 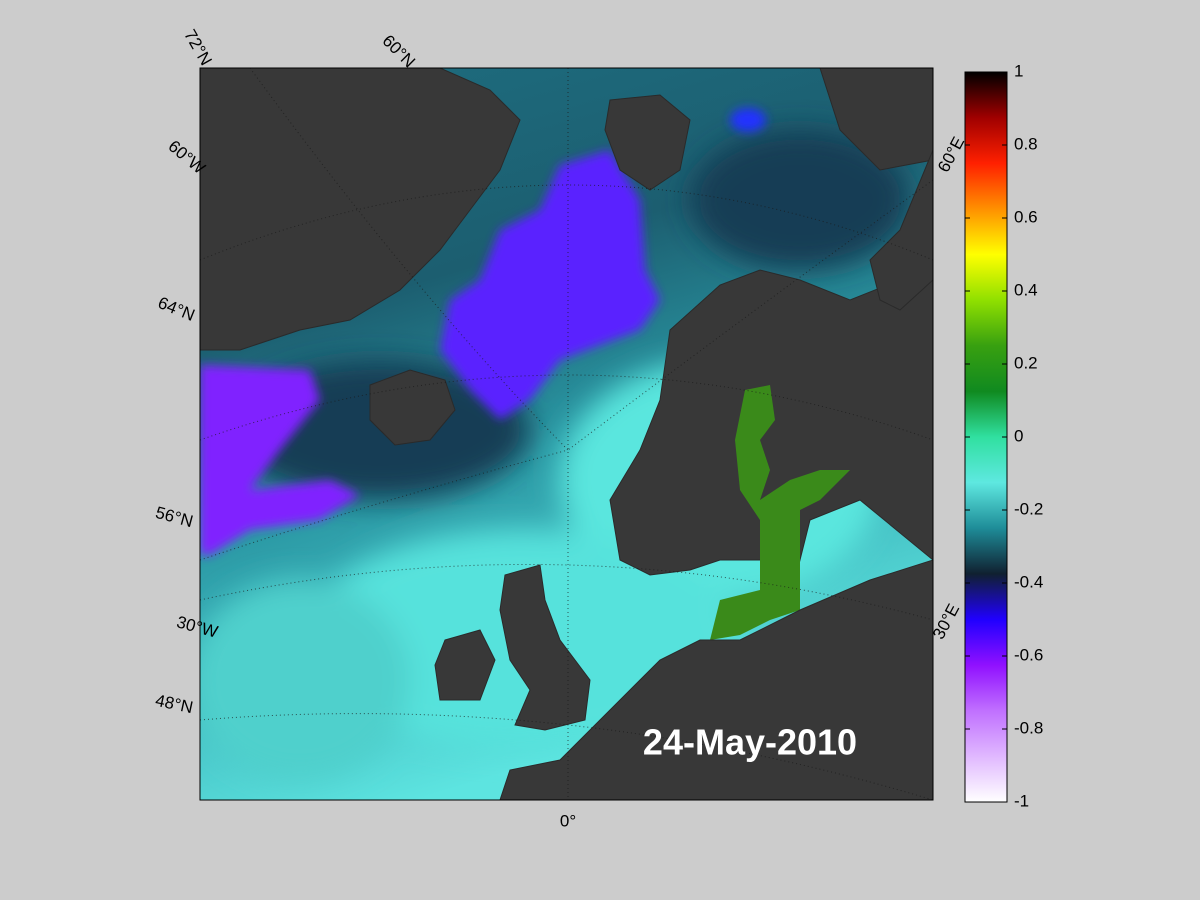 I want to click on colorbar-tick-label: 1, so click(x=1018, y=70).